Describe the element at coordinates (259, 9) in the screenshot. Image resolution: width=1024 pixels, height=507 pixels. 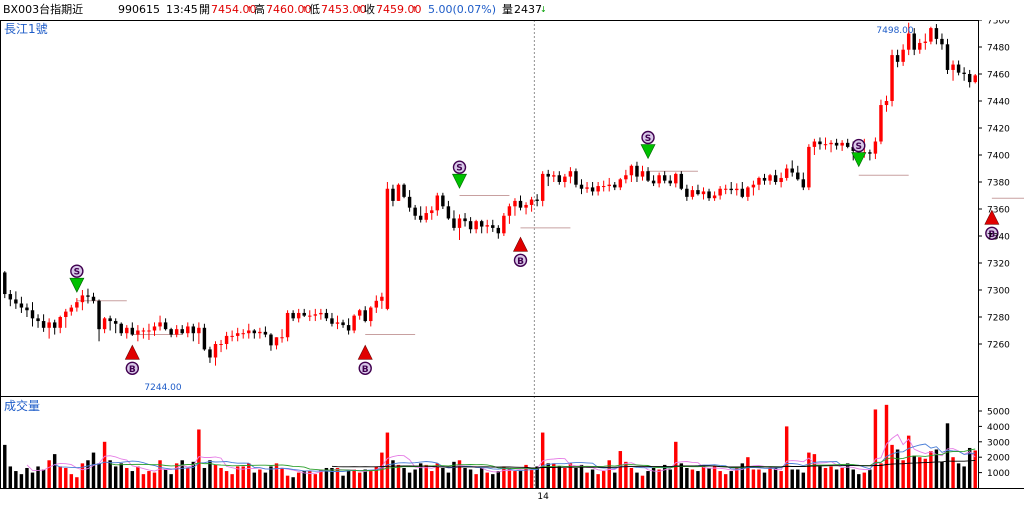
I see `high-label: 高` at that location.